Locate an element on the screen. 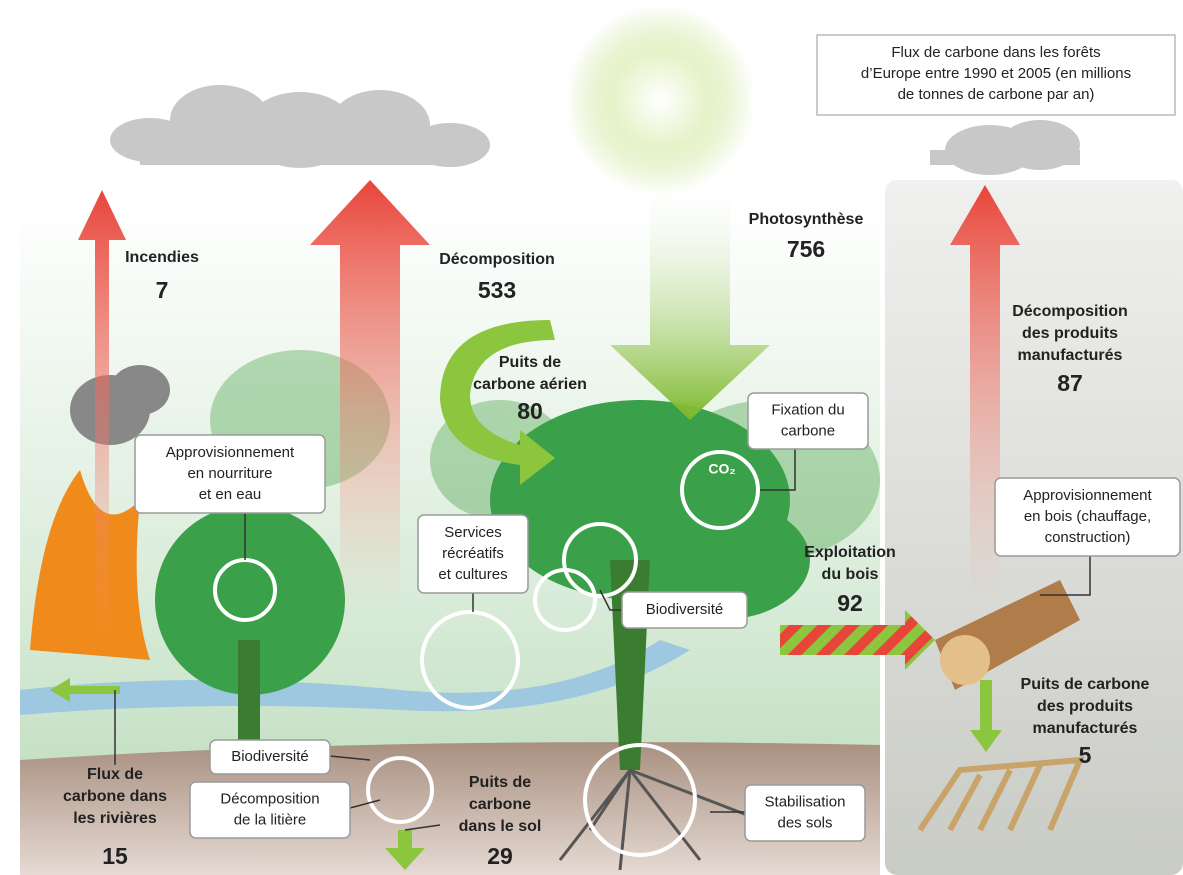 The height and width of the screenshot is (875, 1183). callout-line: de la litière is located at coordinates (270, 819).